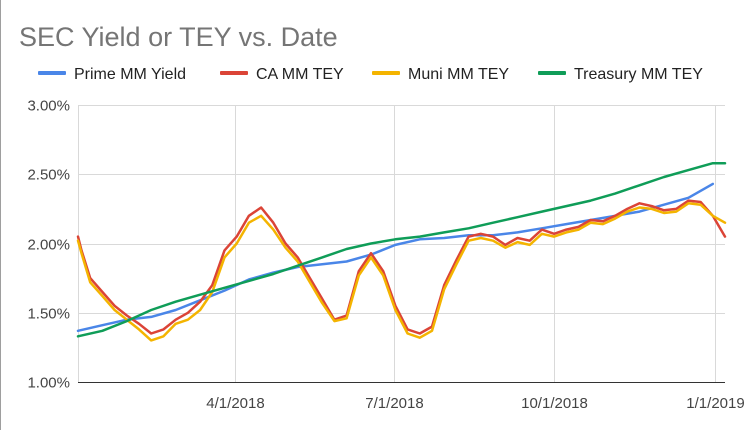  What do you see at coordinates (130, 74) in the screenshot?
I see `legend-label: Prime MM Yield` at bounding box center [130, 74].